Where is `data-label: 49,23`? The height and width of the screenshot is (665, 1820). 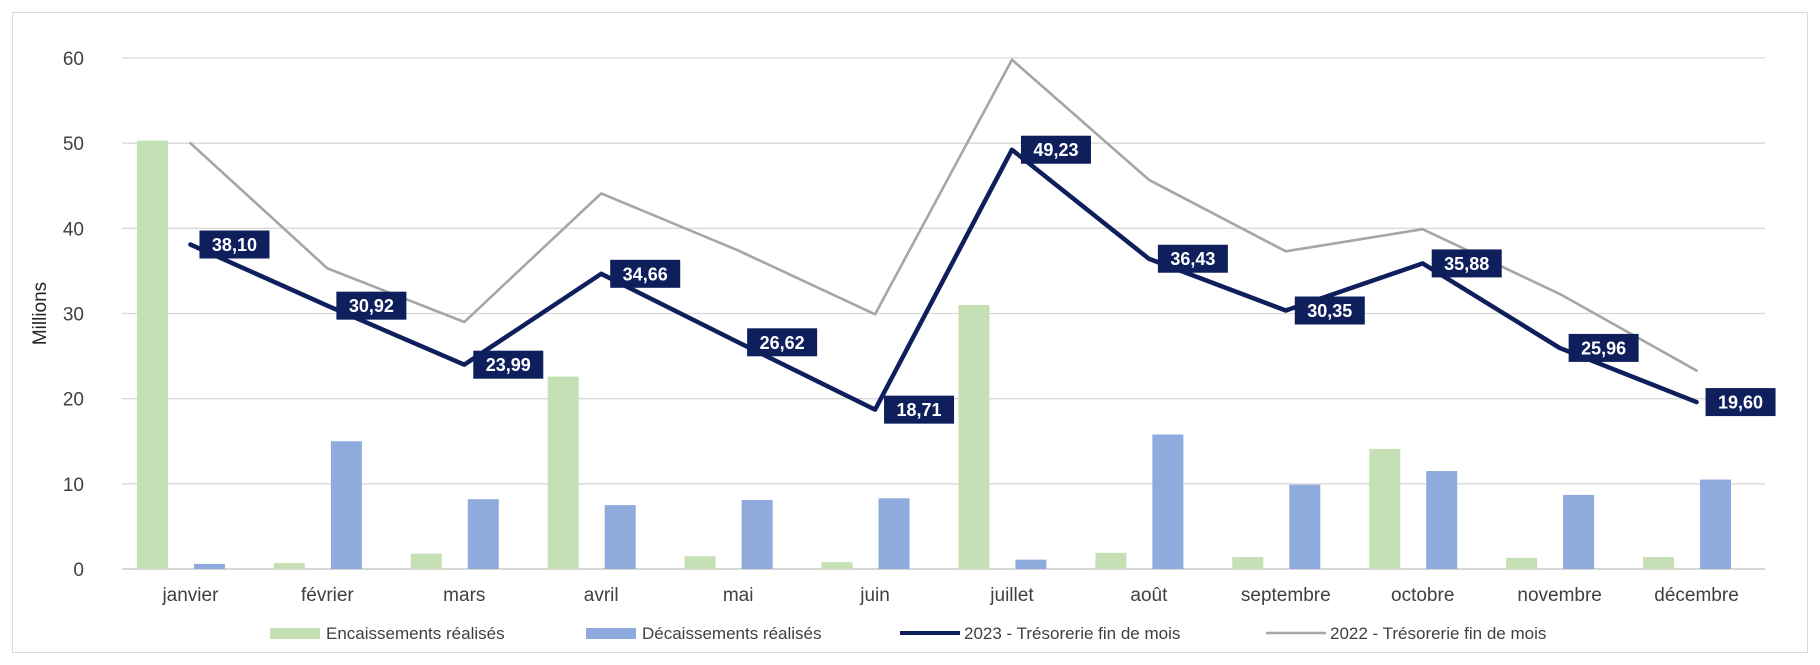
data-label: 49,23 is located at coordinates (1055, 150).